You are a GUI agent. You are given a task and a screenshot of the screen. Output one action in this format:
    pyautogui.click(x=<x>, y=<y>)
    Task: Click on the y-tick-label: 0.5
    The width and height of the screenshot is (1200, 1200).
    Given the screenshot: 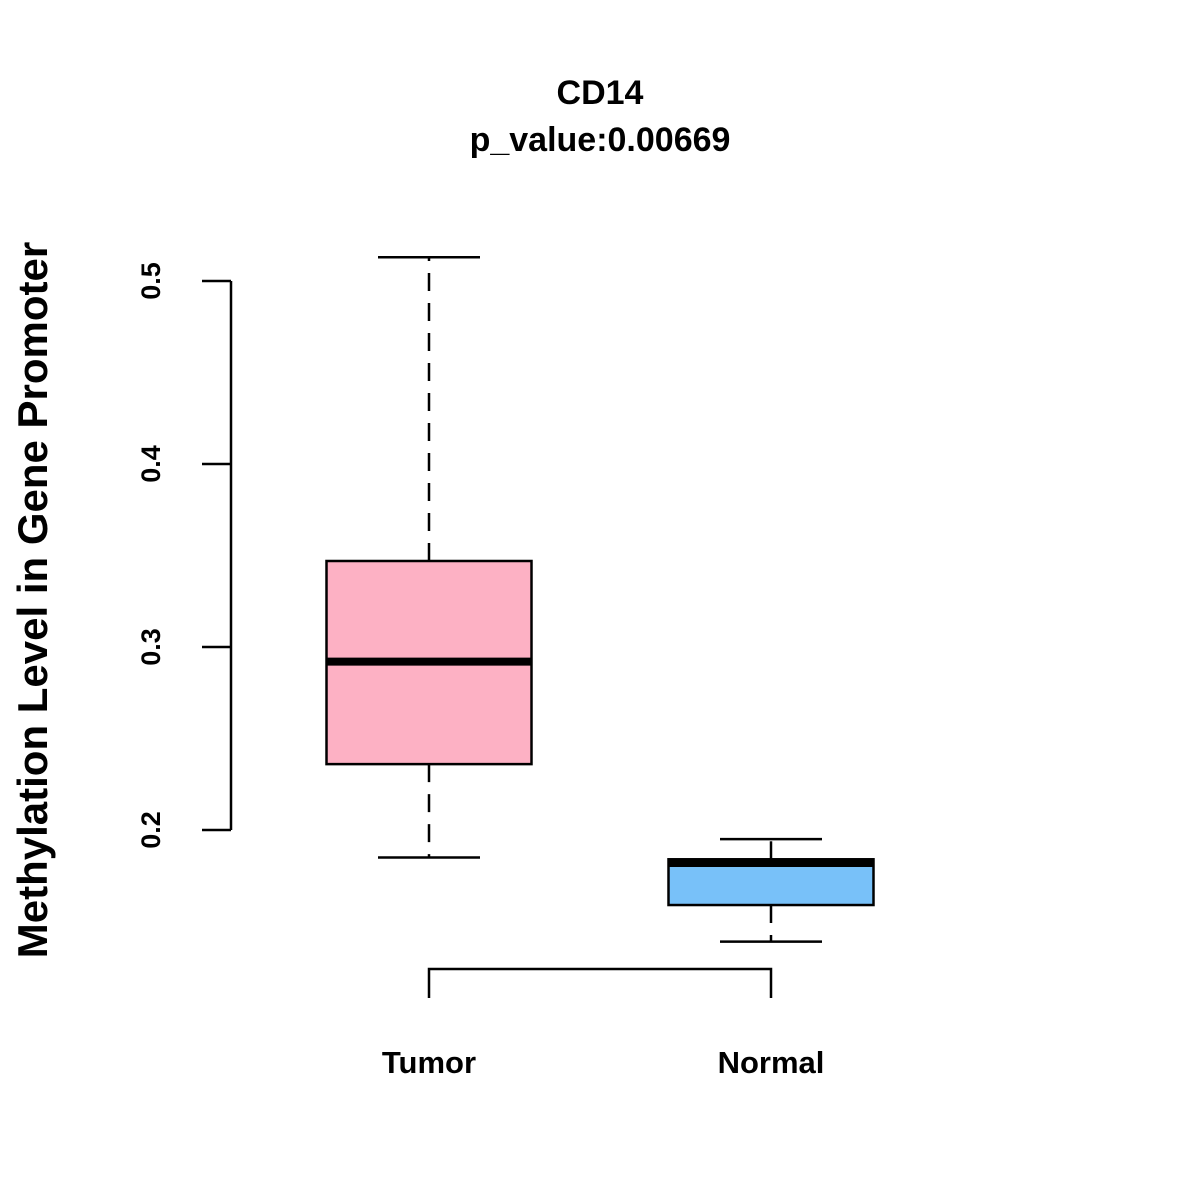 What is the action you would take?
    pyautogui.click(x=151, y=281)
    